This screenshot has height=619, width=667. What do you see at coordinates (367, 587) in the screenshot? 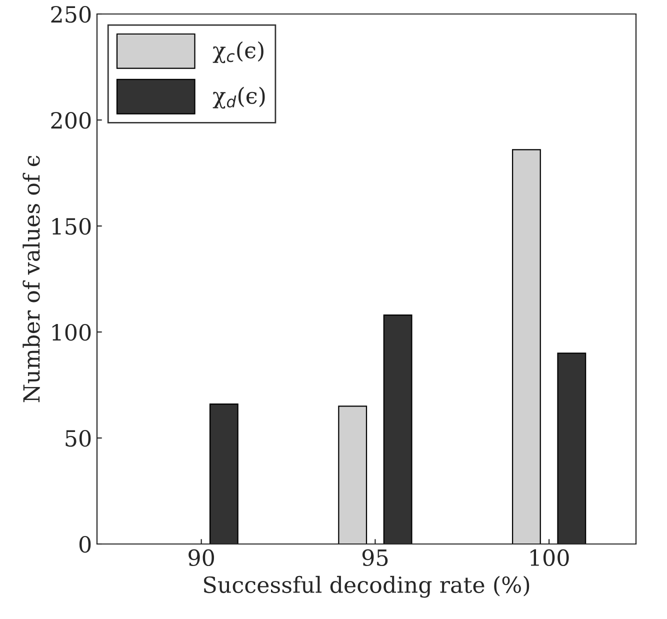
I see `x-axis-title: Successful decoding rate (%)` at bounding box center [367, 587].